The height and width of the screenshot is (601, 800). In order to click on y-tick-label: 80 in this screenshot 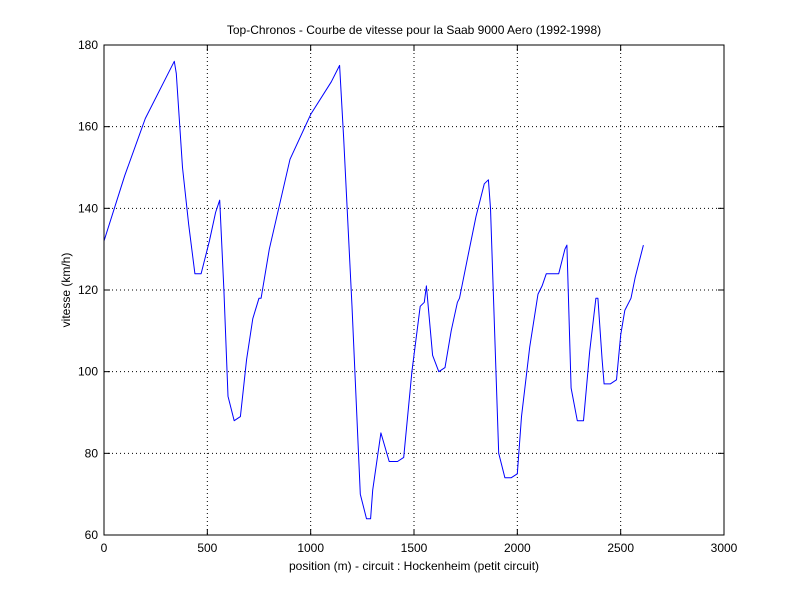, I will do `click(92, 453)`.